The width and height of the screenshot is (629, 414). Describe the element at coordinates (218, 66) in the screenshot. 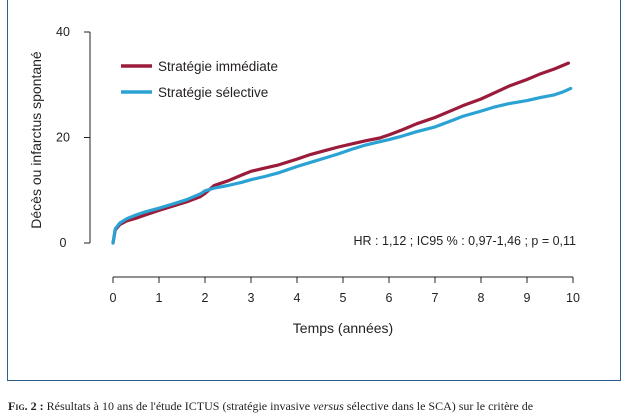

I see `legend-label-immediate: Stratégie immédiate` at that location.